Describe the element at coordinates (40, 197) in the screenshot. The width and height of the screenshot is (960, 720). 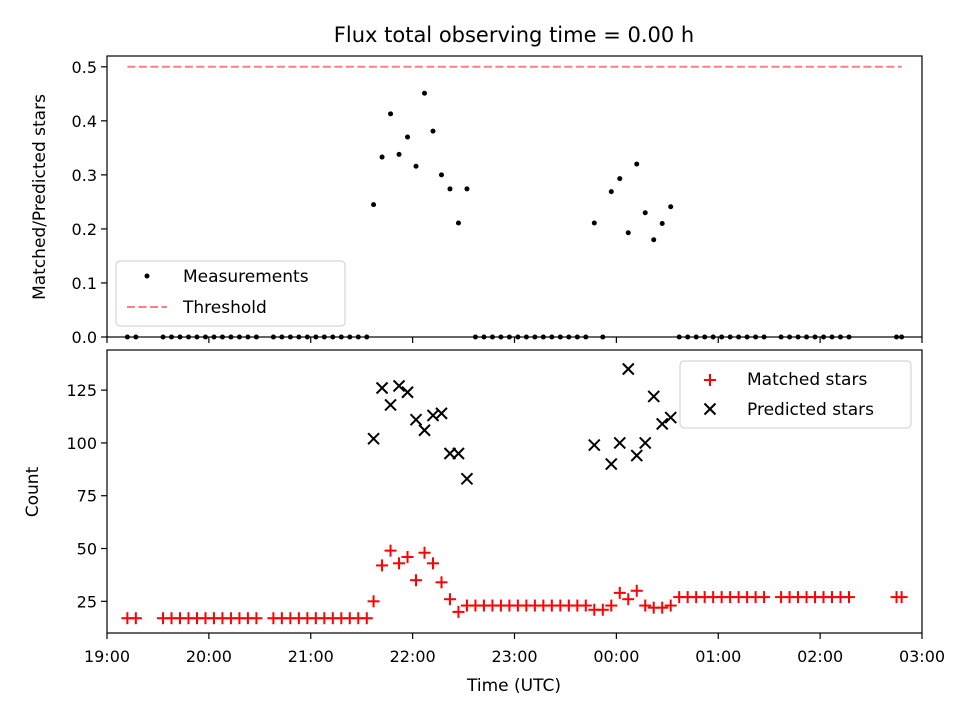
I see `top-y-axis-label: Matched/Predicted stars` at that location.